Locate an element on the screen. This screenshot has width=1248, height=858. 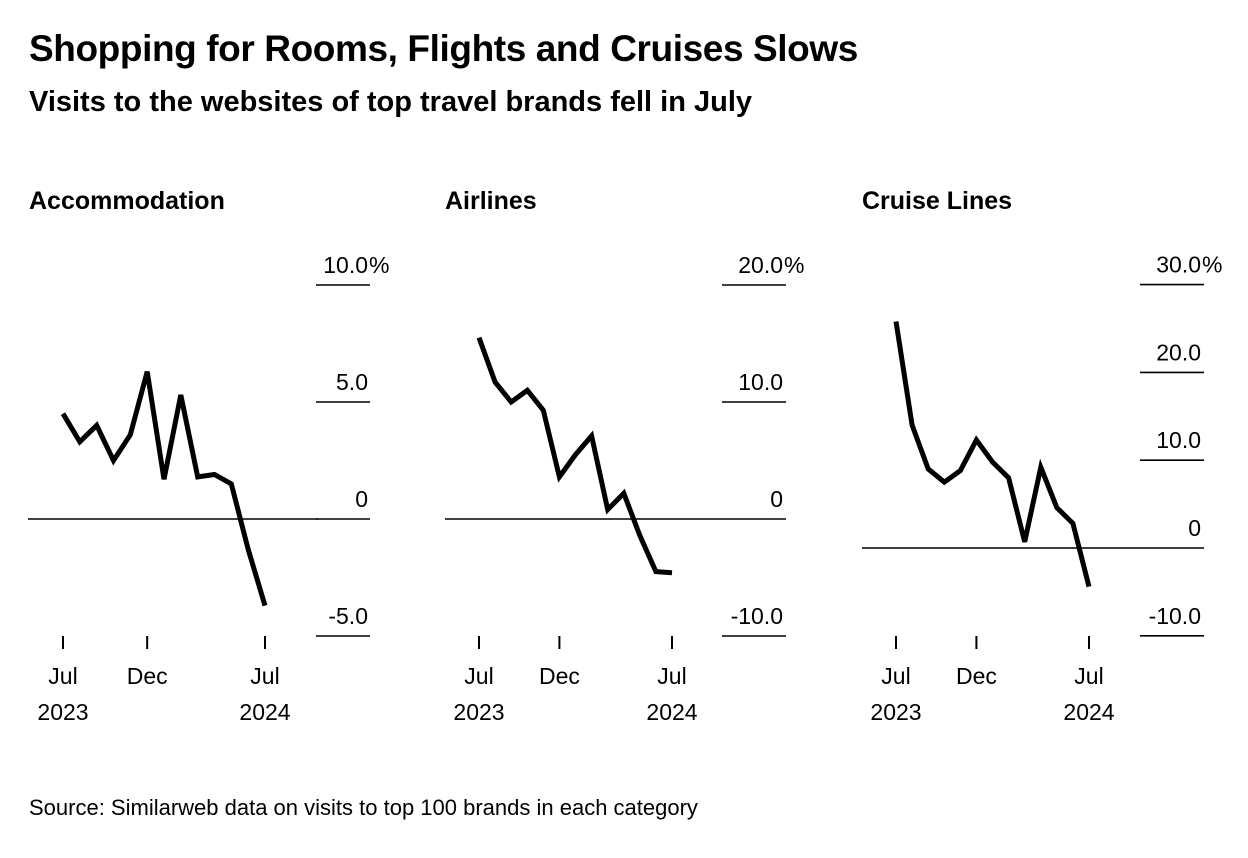
panel-title: Cruise Lines is located at coordinates (937, 201).